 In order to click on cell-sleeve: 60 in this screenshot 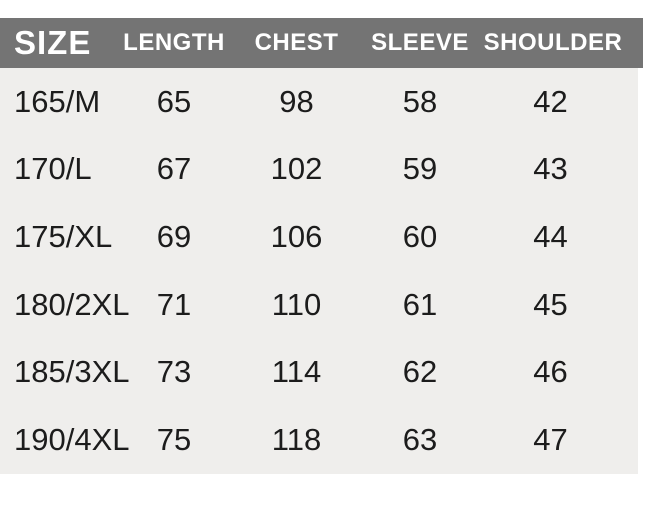, I will do `click(420, 237)`.